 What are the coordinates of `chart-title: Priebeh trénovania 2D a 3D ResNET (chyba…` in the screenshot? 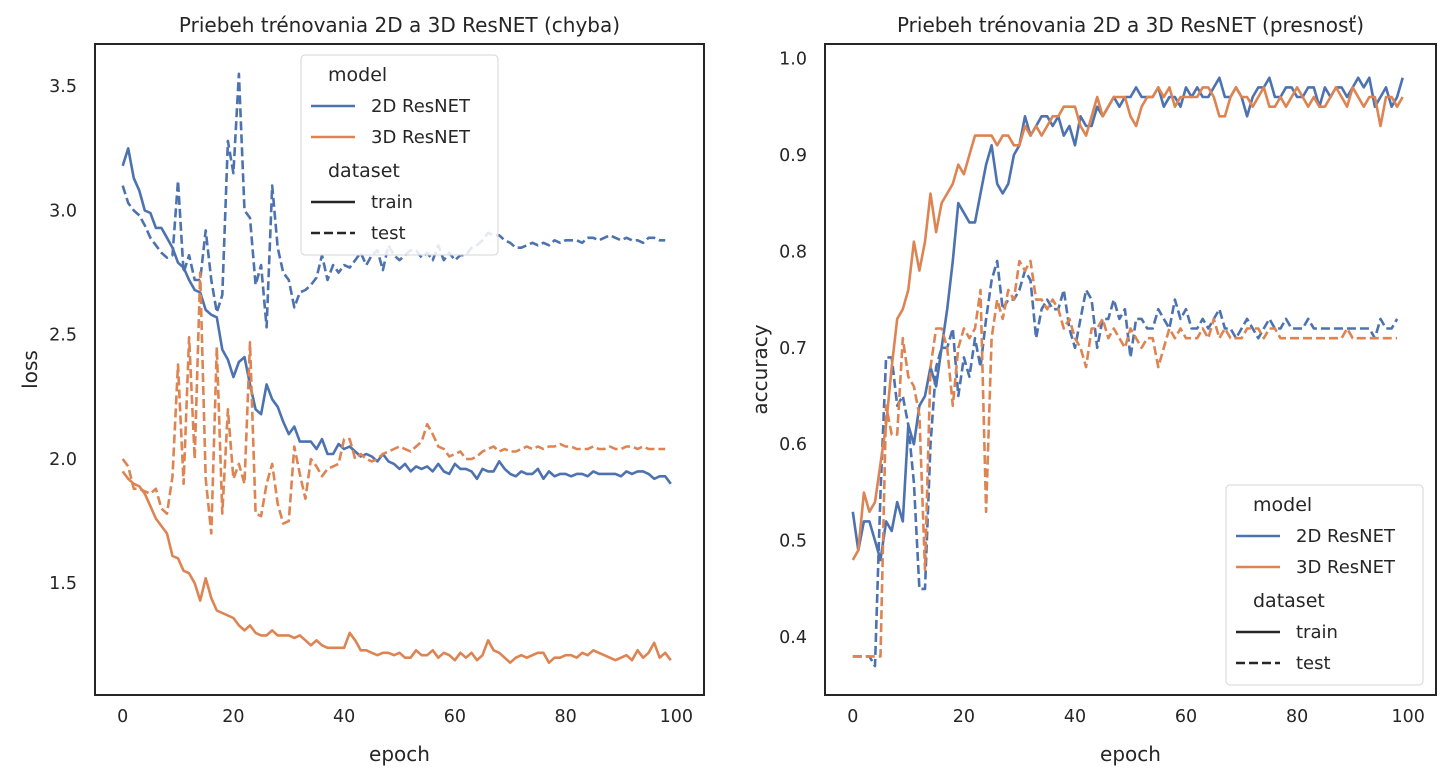 It's located at (399, 25).